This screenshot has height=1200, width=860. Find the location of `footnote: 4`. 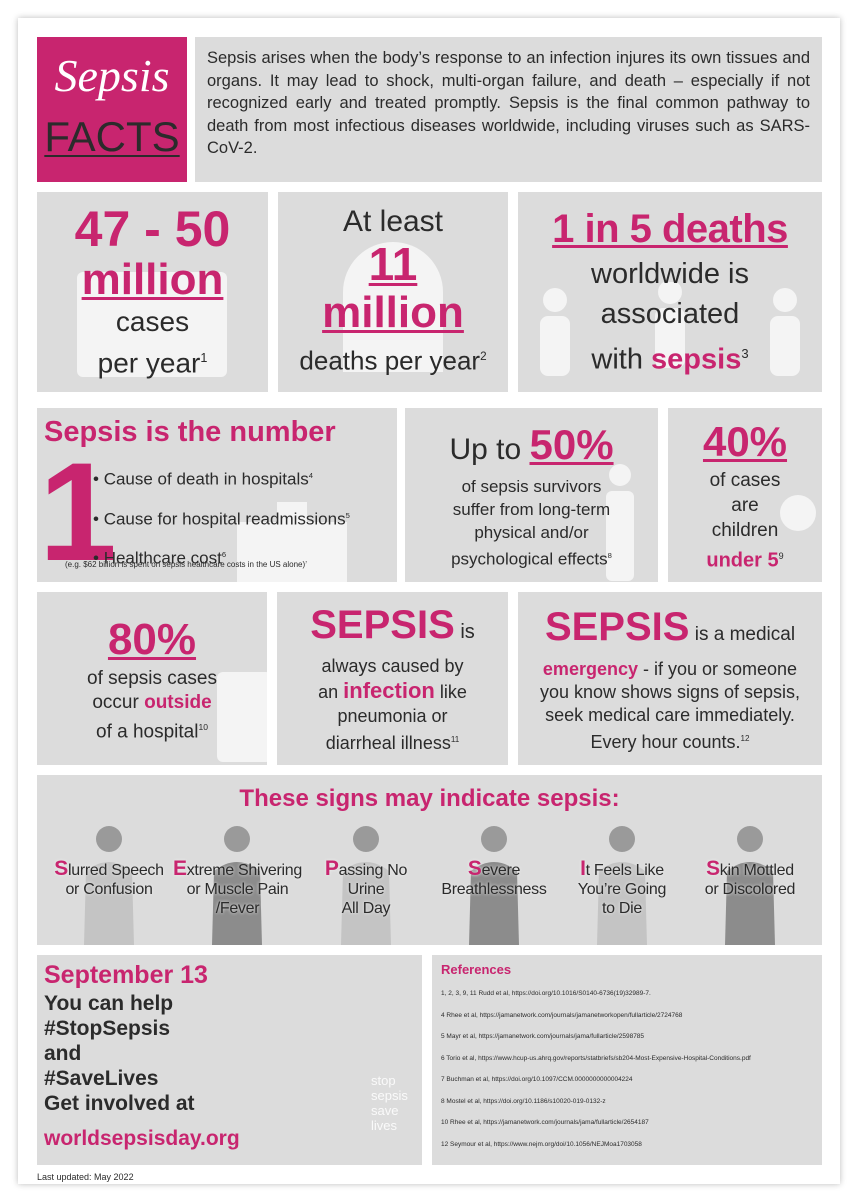

footnote: 4 is located at coordinates (311, 475).